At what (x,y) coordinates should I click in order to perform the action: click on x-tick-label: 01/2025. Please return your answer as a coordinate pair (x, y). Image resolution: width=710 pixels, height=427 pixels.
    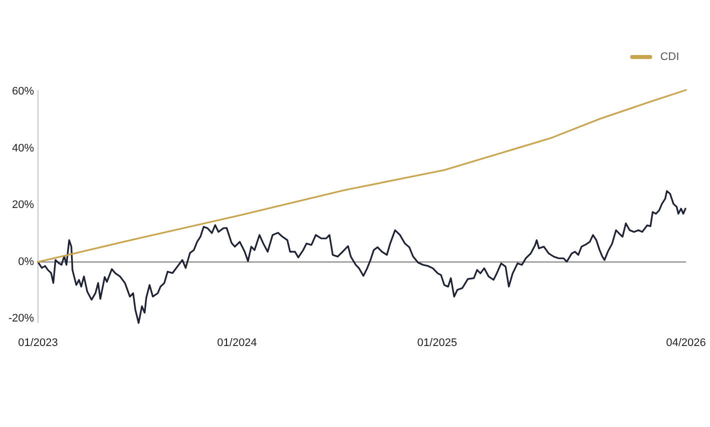
    Looking at the image, I should click on (437, 343).